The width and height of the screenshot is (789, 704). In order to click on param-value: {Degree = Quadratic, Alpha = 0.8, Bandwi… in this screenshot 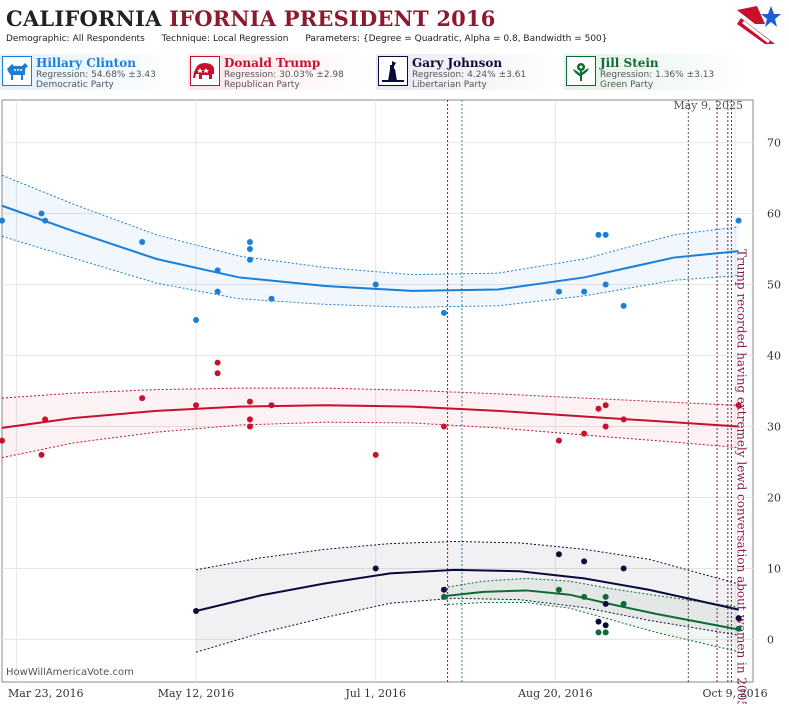, I will do `click(485, 39)`.